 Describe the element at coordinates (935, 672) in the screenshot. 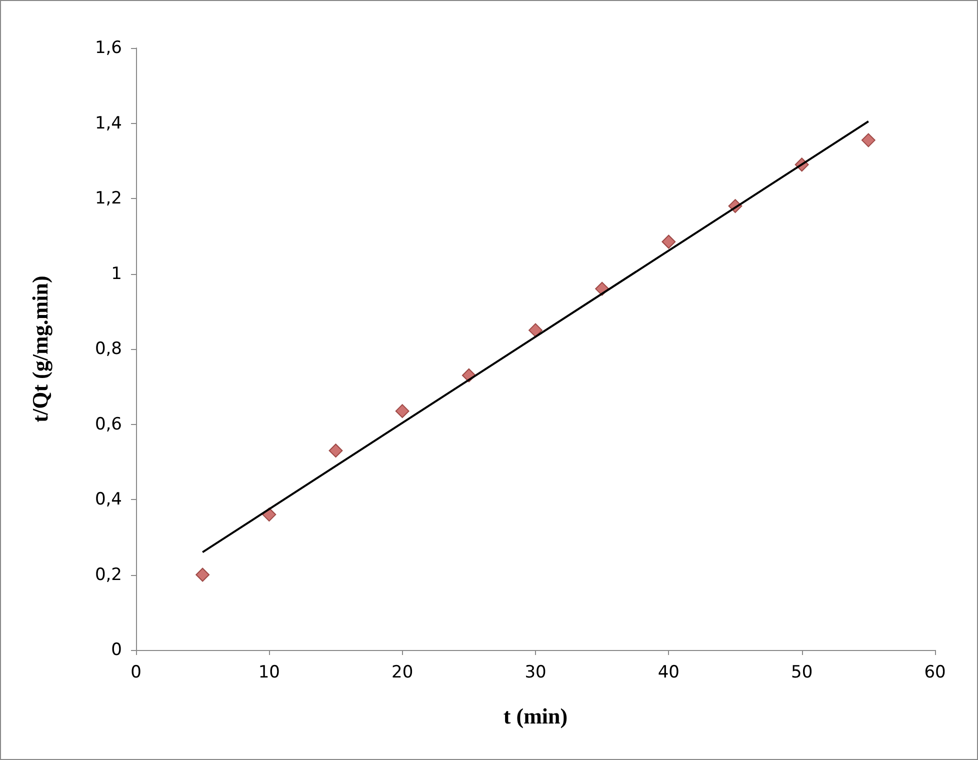

I see `x-tick-label: 60` at that location.